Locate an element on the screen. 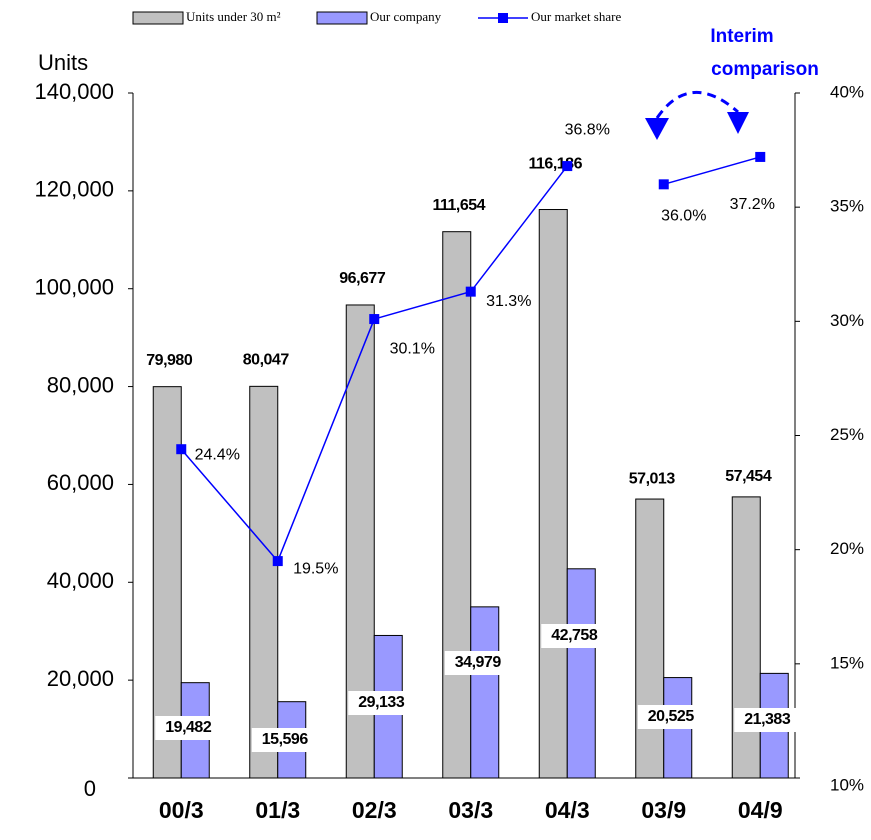 The image size is (871, 840). data-label: 19,482 is located at coordinates (188, 727).